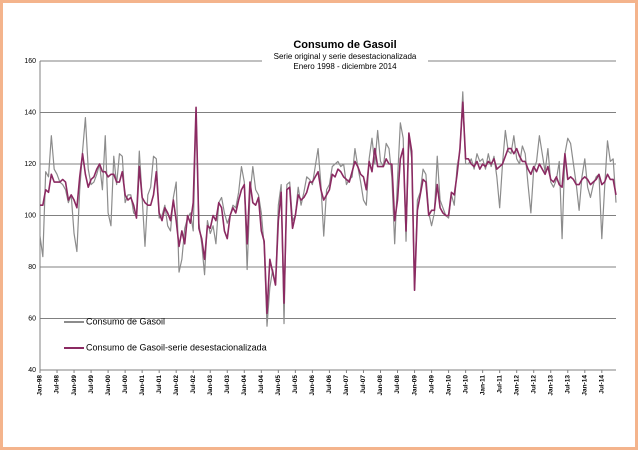  I want to click on x-tick-label: Jul-06, so click(329, 384).